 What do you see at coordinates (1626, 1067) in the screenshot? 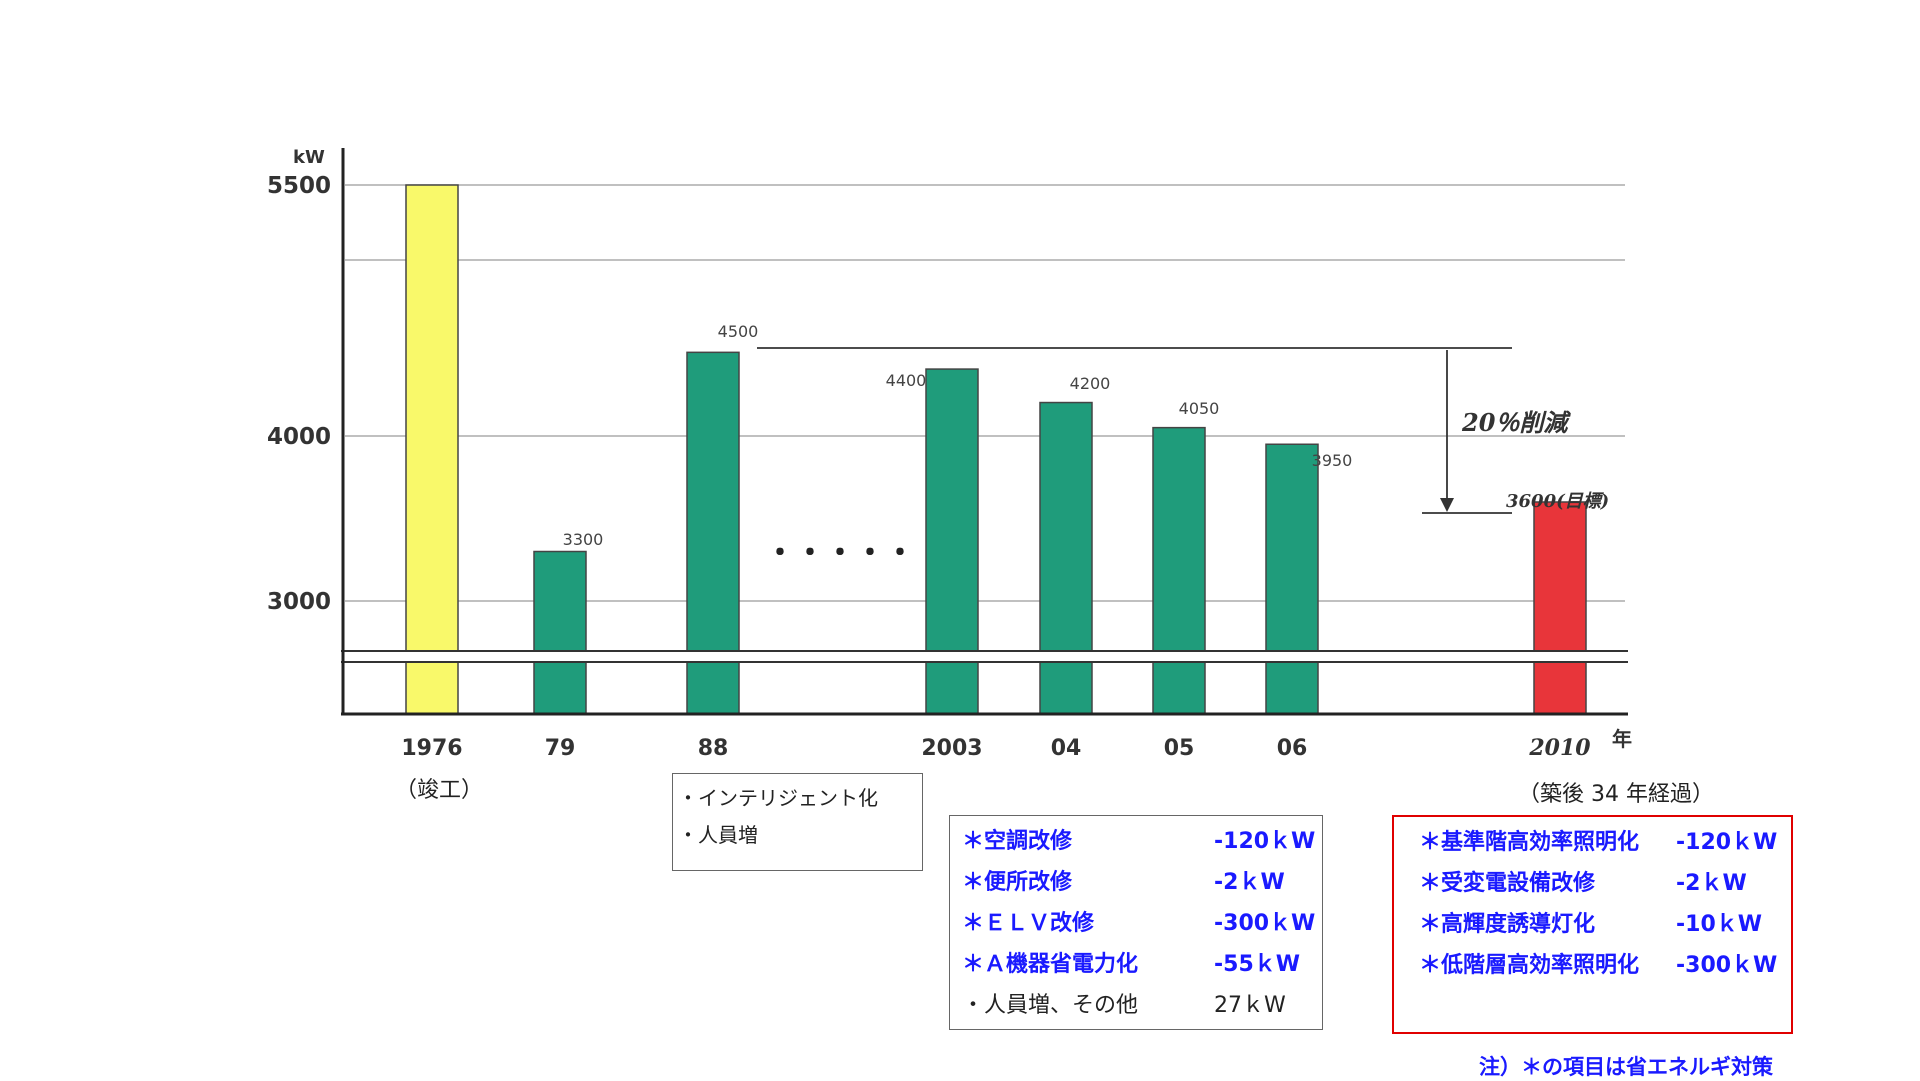
I see `footnote: 注）＊の項目は省エネルギ対策` at bounding box center [1626, 1067].